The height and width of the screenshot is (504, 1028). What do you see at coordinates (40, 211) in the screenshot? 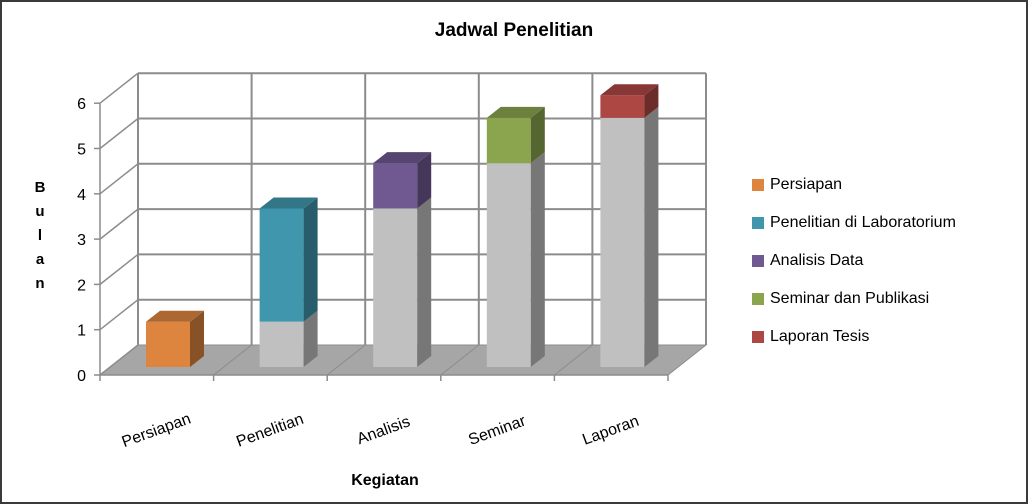
I see `y-label-letter: u` at bounding box center [40, 211].